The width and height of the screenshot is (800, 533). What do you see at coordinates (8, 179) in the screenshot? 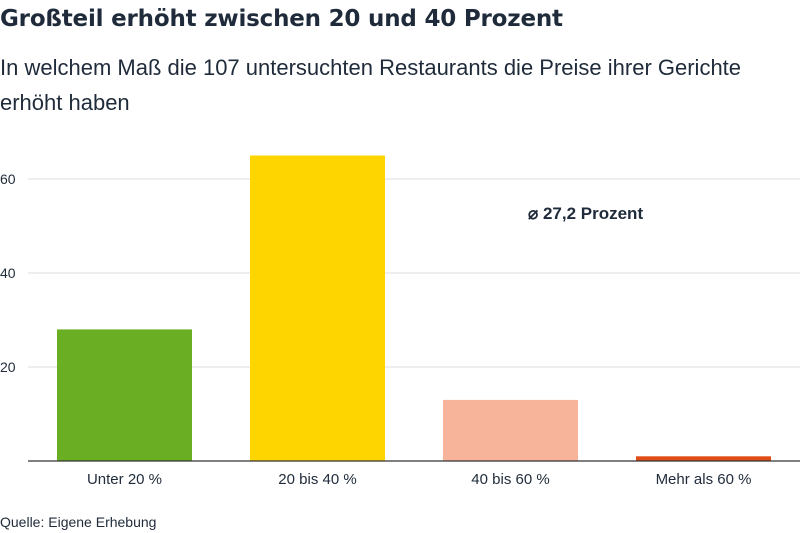
I see `y-tick-label: 60` at bounding box center [8, 179].